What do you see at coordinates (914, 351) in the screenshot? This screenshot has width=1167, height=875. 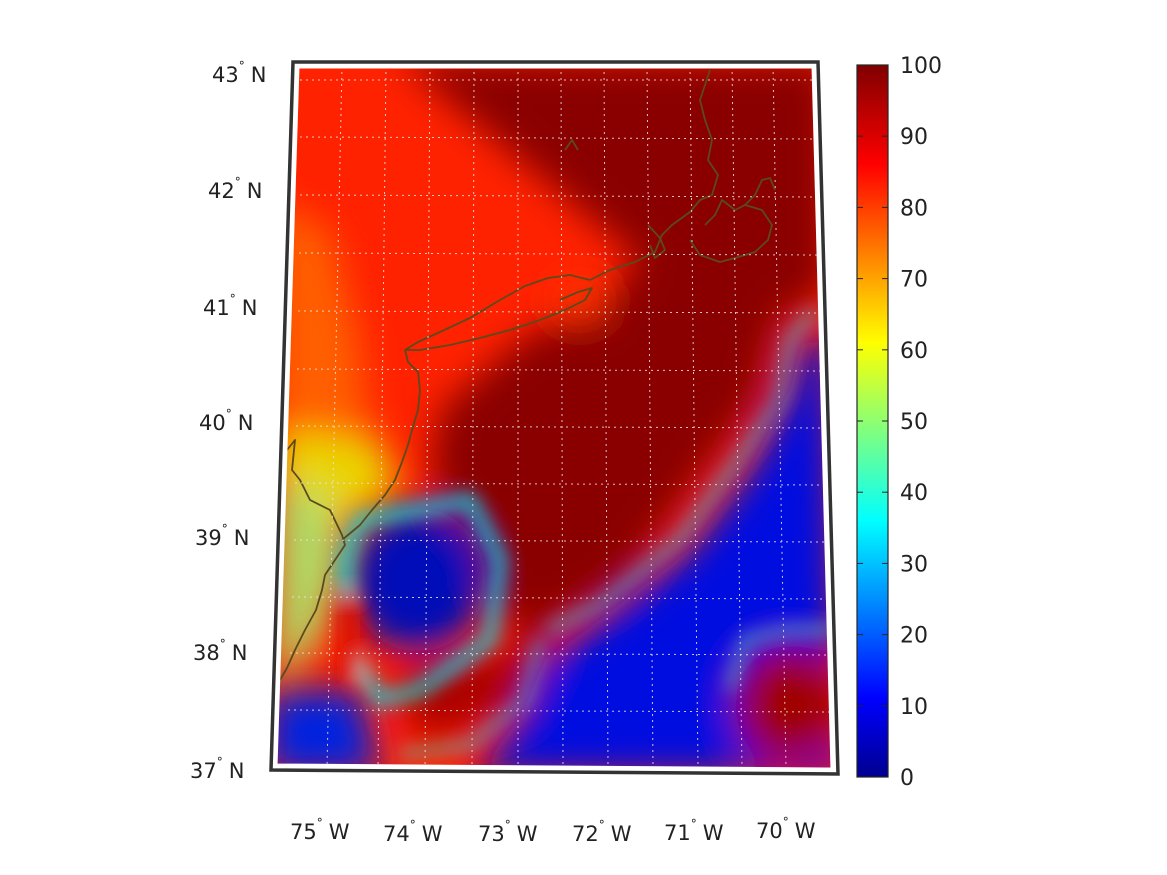 I see `colorbar-tick-label: 60` at bounding box center [914, 351].